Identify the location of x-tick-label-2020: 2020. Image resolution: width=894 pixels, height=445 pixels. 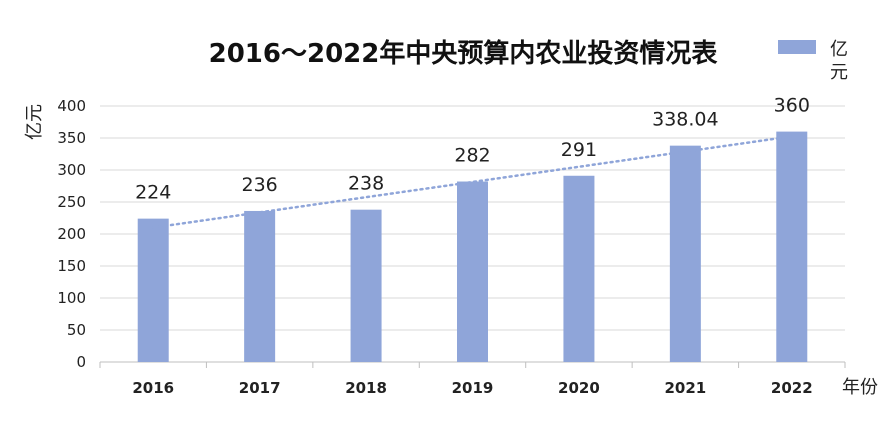
(579, 388).